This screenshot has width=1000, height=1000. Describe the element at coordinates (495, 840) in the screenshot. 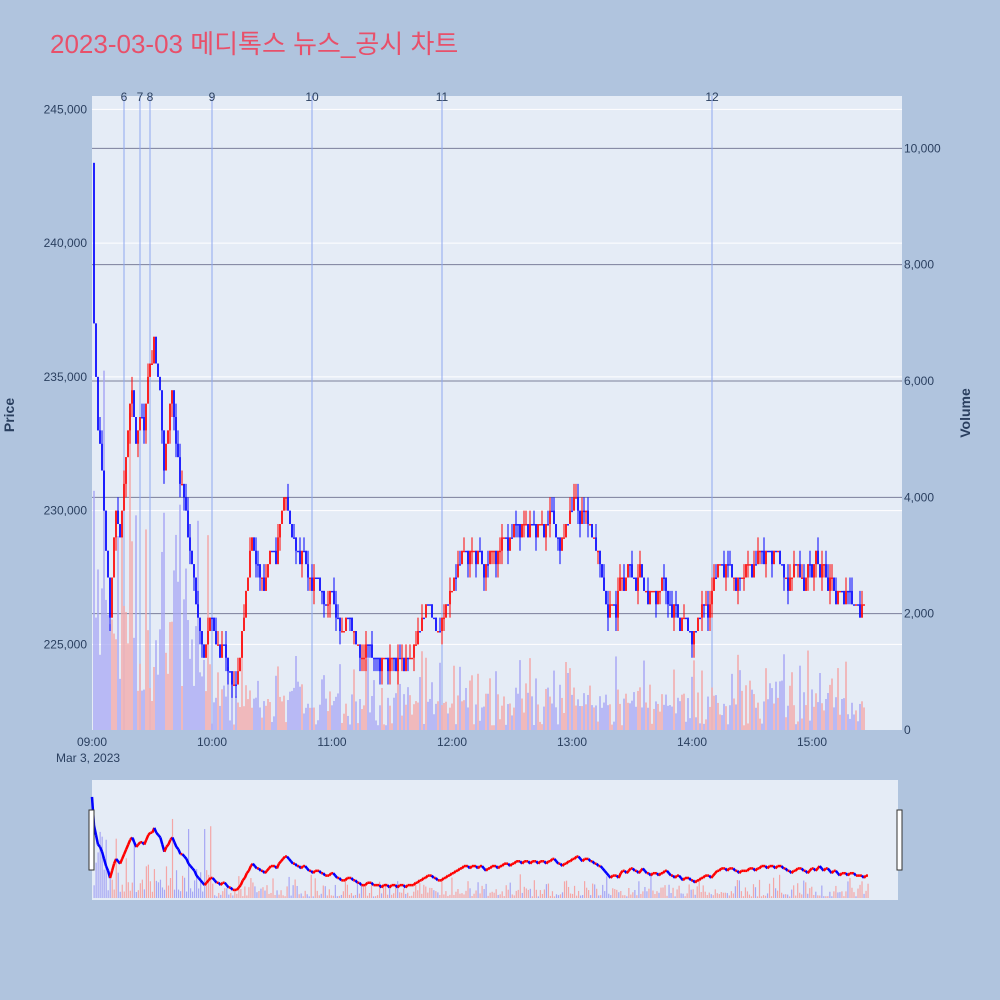

I see `range-slider-background` at that location.